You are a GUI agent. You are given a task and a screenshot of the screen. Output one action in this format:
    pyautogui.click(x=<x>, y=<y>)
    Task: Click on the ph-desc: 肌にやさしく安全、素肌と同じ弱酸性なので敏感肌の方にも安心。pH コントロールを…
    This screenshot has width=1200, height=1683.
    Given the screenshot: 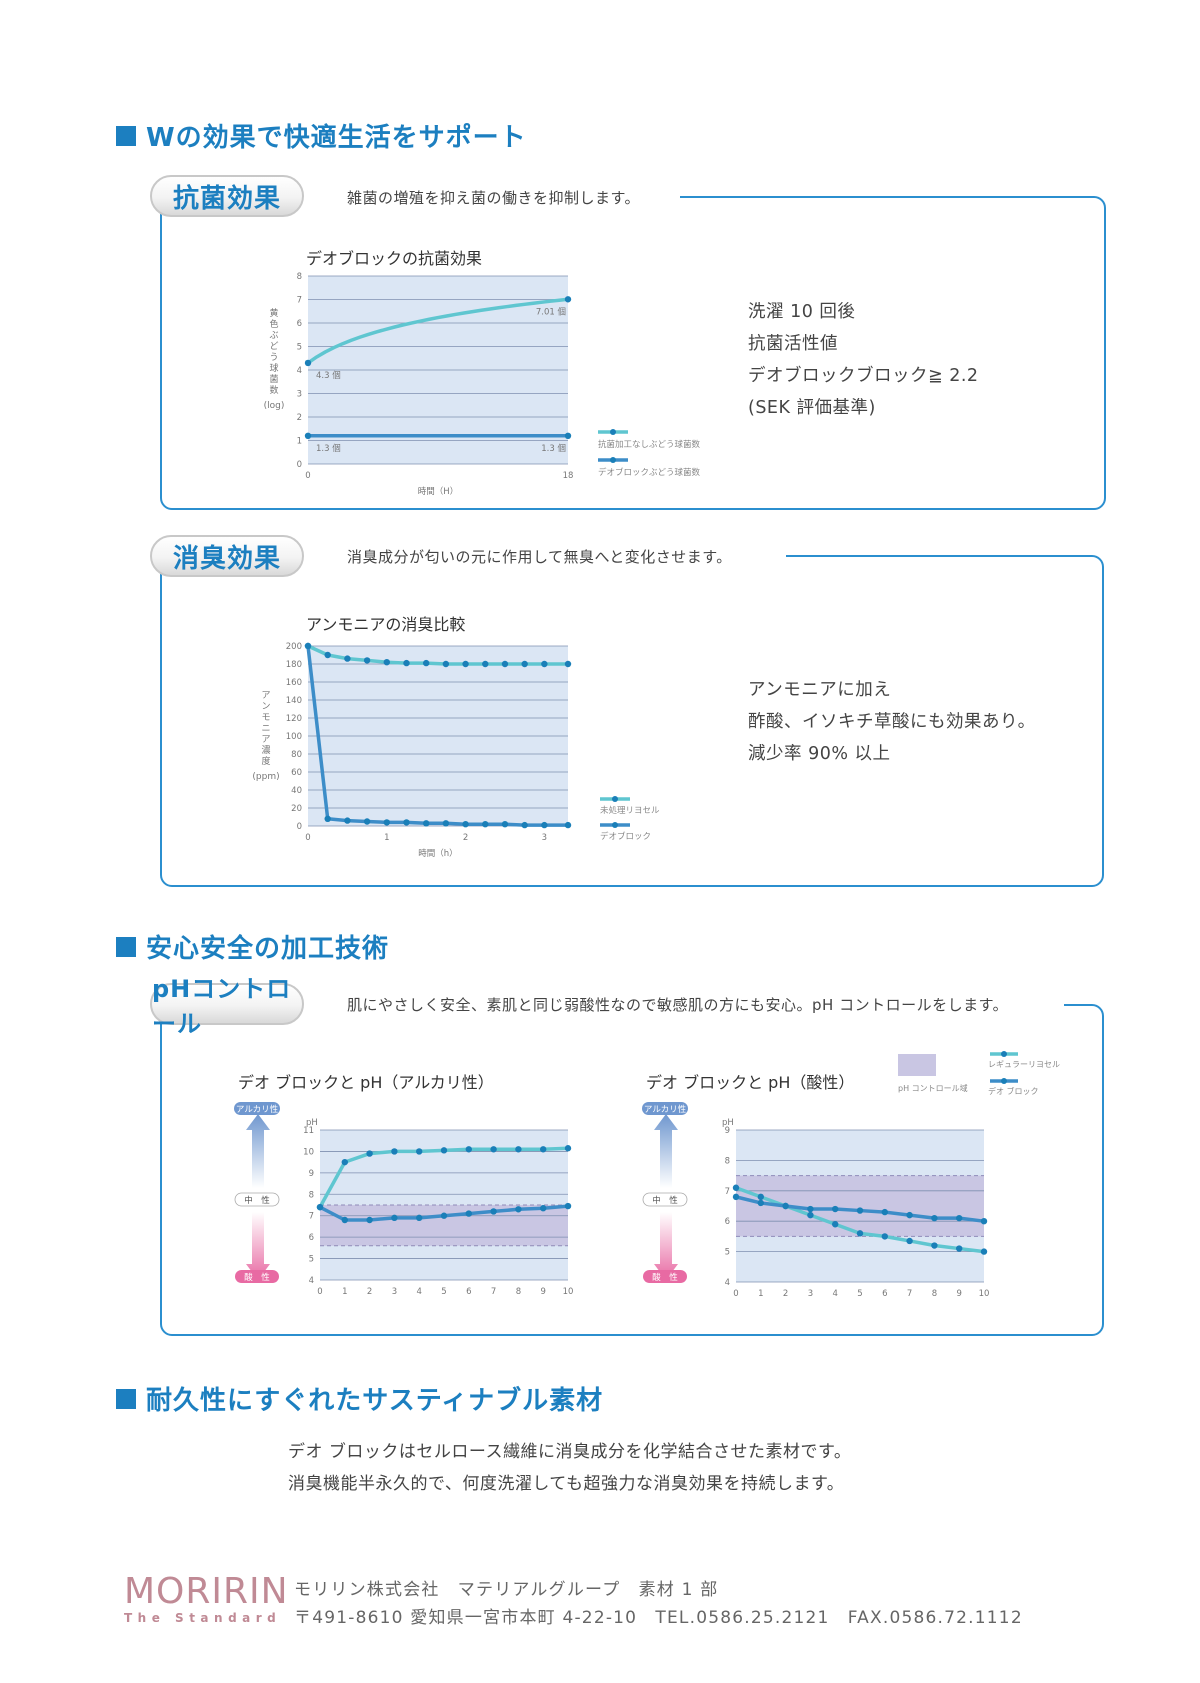 What is the action you would take?
    pyautogui.click(x=678, y=1005)
    